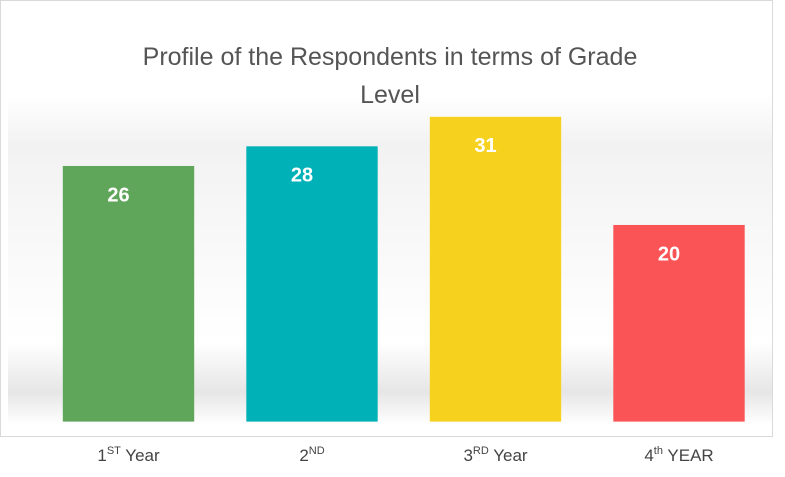 This screenshot has width=785, height=477. Describe the element at coordinates (678, 455) in the screenshot. I see `x-tick-label: 4th YEAR` at that location.